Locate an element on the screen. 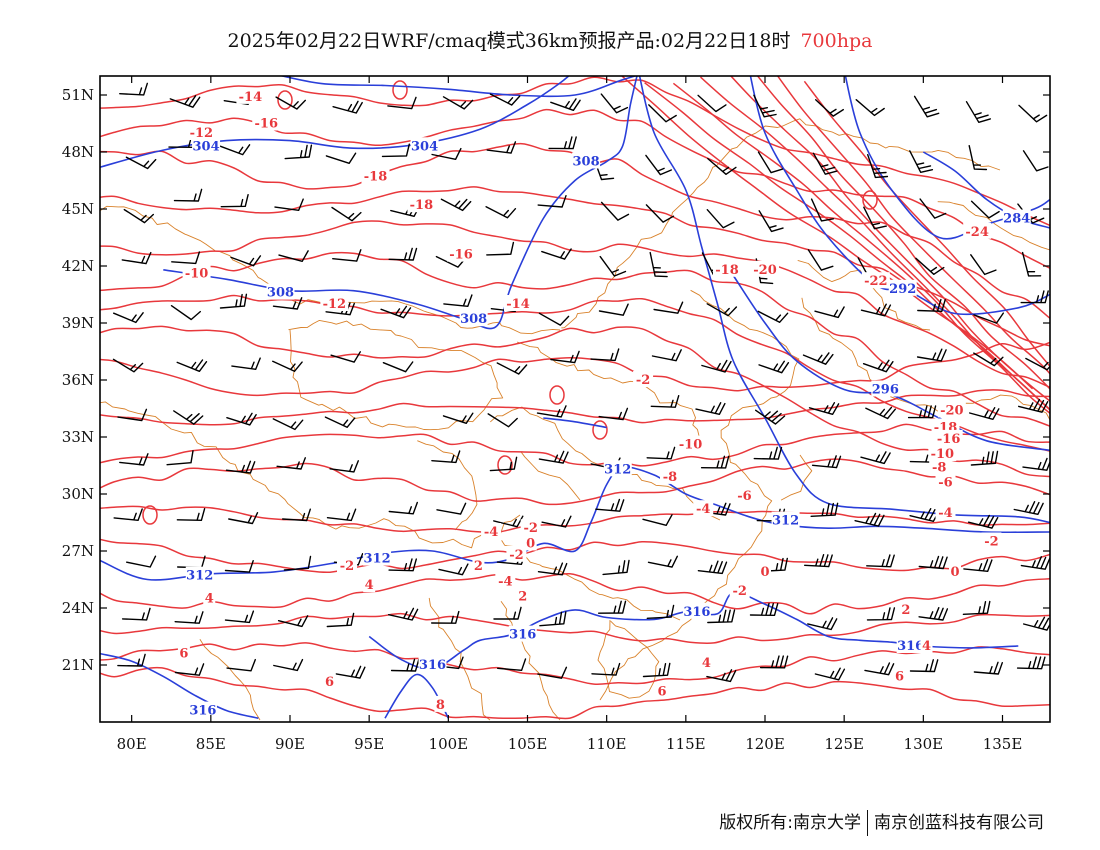  temperature-label: 8 is located at coordinates (440, 705).